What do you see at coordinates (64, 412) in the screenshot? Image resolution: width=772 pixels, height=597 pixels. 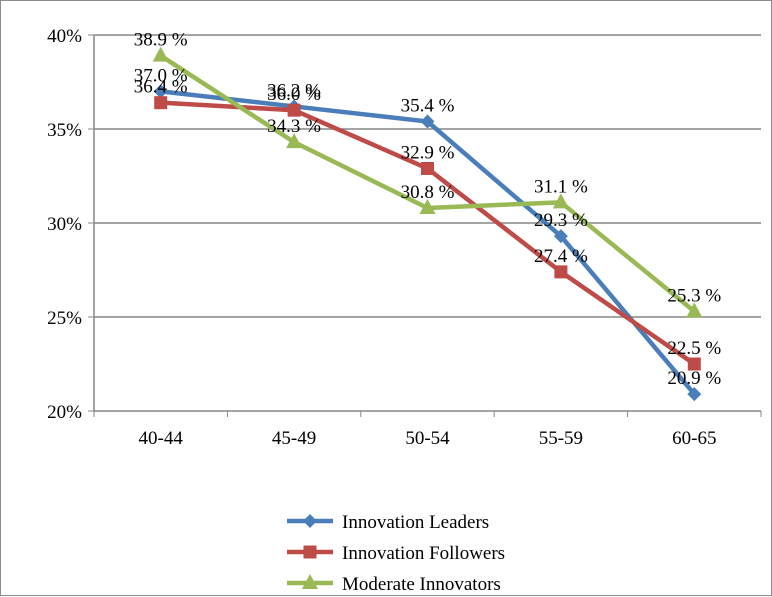 I see `y-tick-label: 20%` at bounding box center [64, 412].